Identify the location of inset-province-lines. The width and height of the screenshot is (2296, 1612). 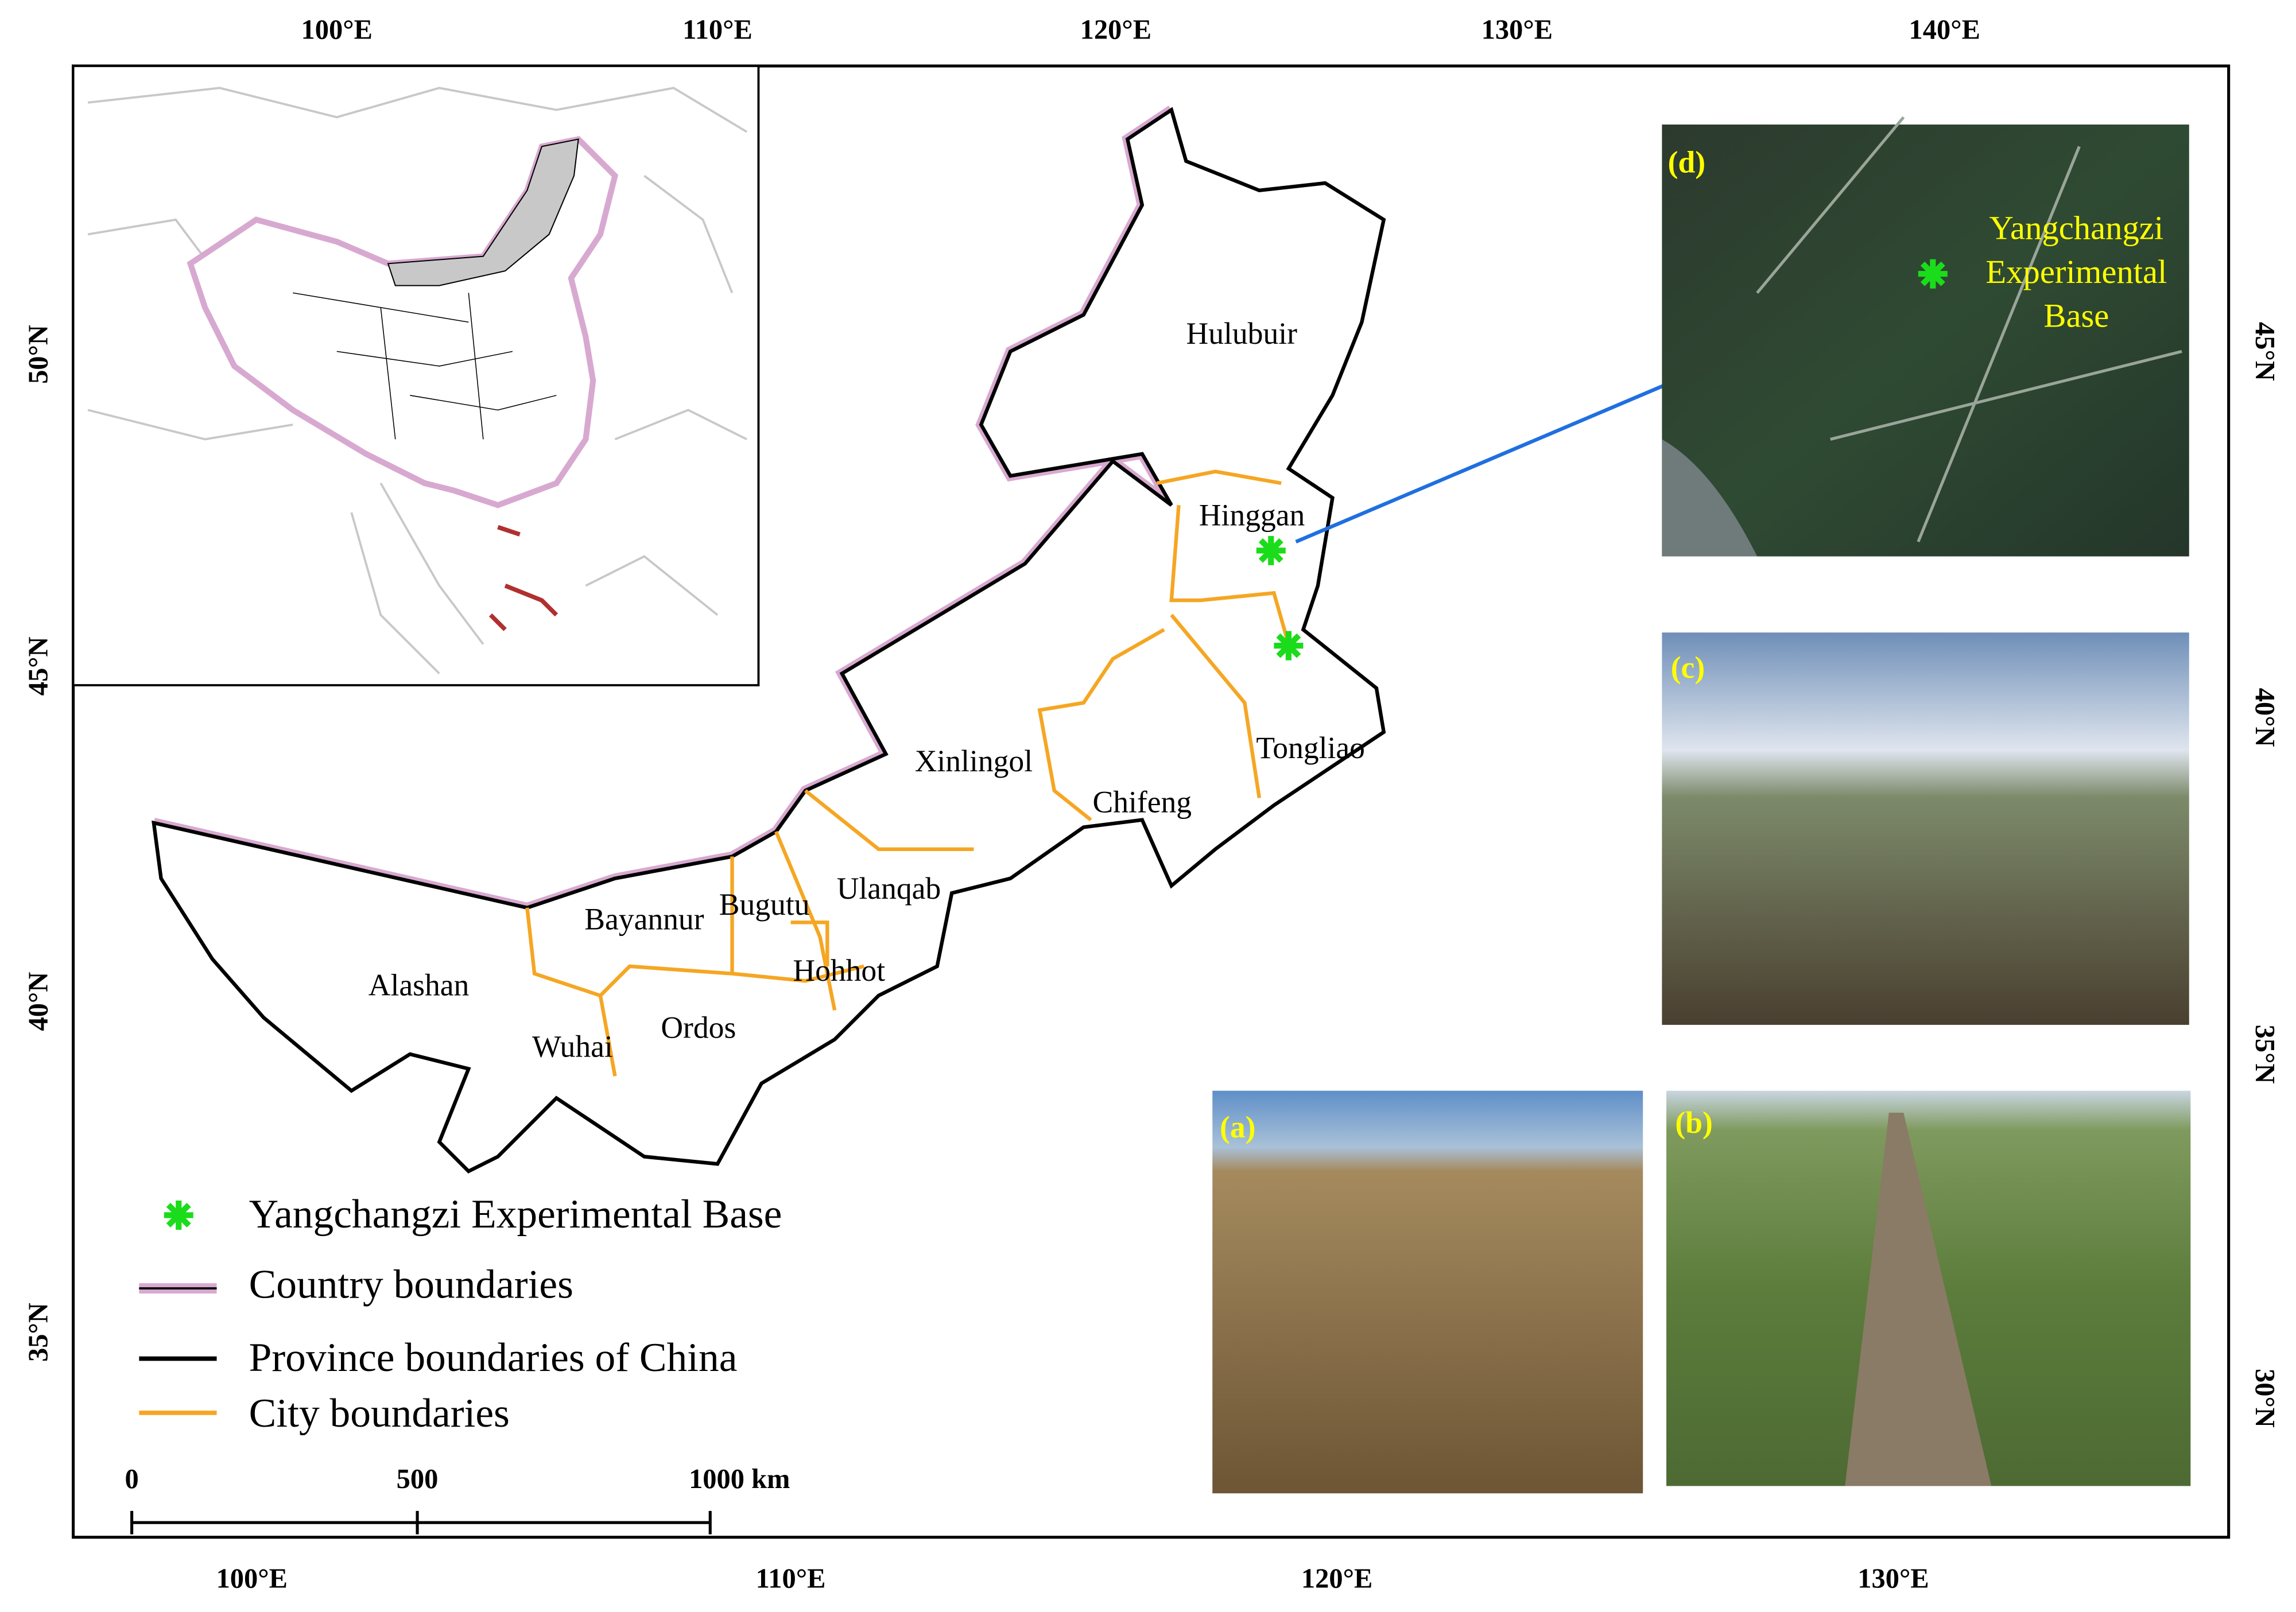
(425, 366).